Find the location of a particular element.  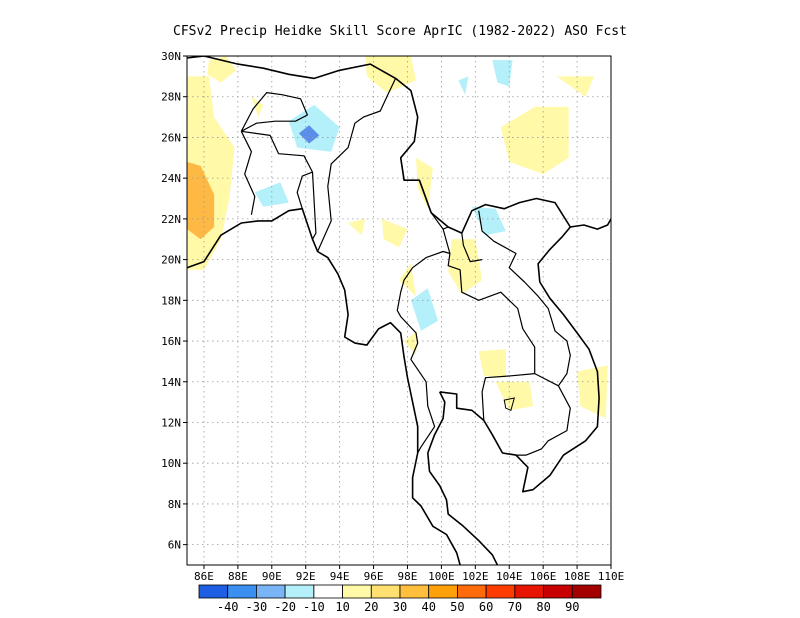

lon-tick-label-88: 88E is located at coordinates (238, 576).